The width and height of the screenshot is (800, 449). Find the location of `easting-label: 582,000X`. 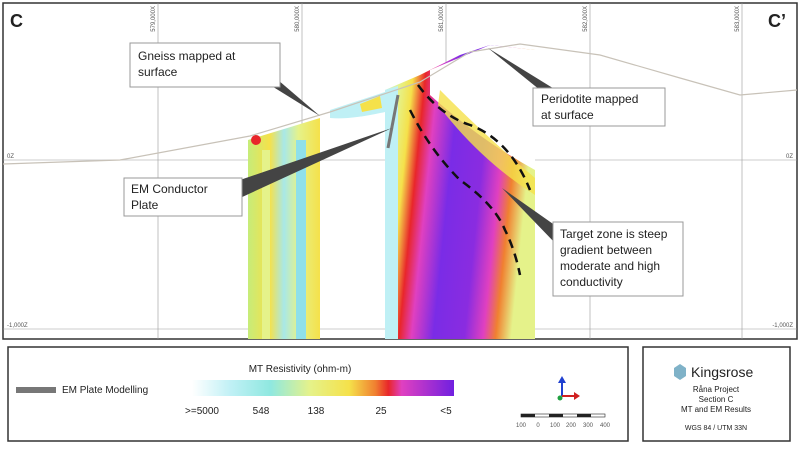

easting-label: 582,000X is located at coordinates (586, 19).